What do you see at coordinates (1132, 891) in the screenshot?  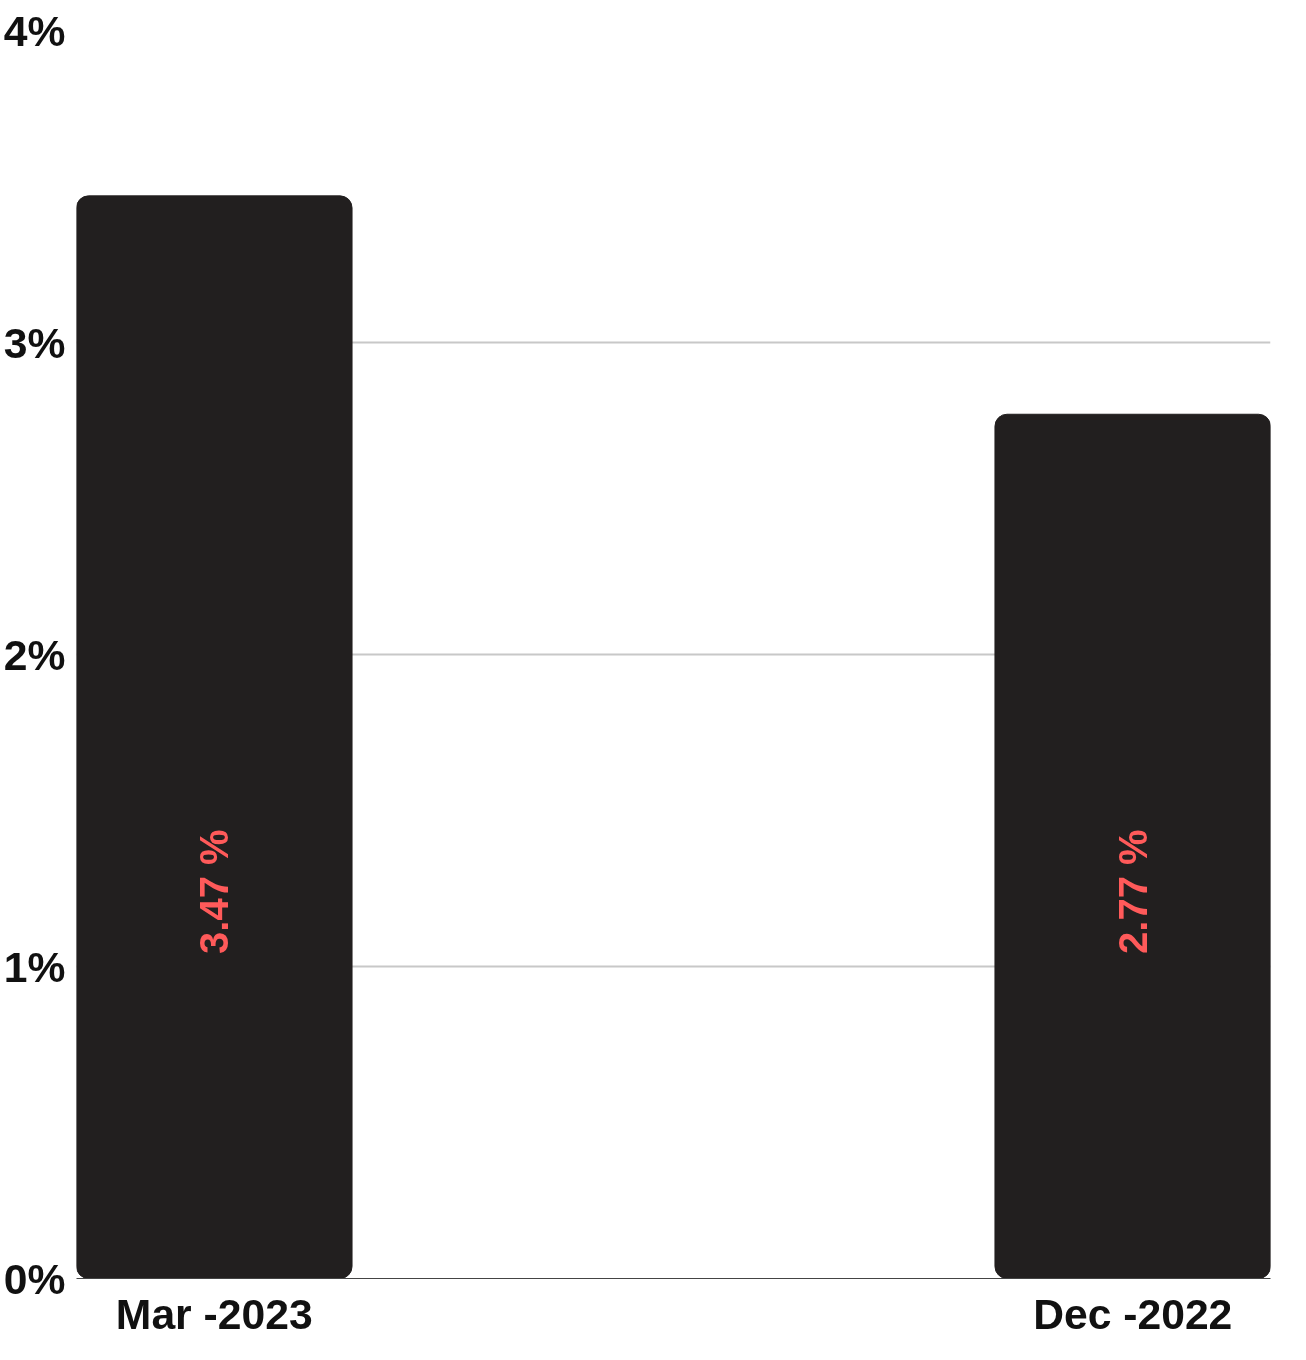 I see `data-label: 2.77 %` at bounding box center [1132, 891].